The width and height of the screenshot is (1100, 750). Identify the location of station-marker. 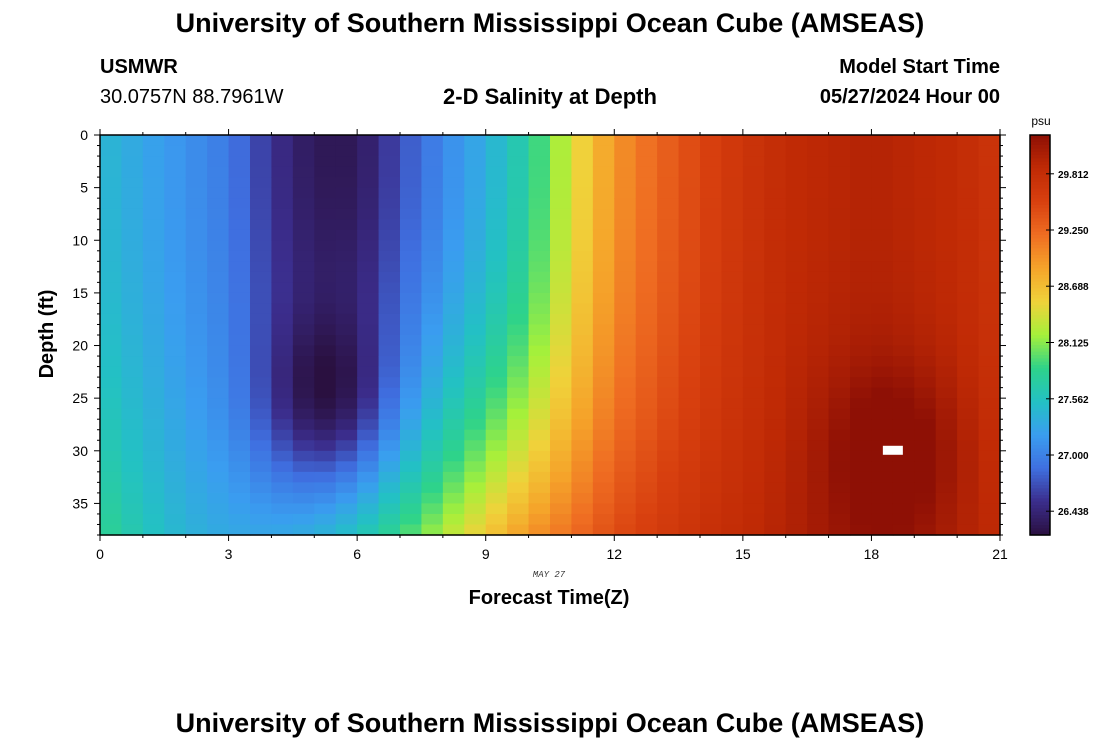
(892, 450).